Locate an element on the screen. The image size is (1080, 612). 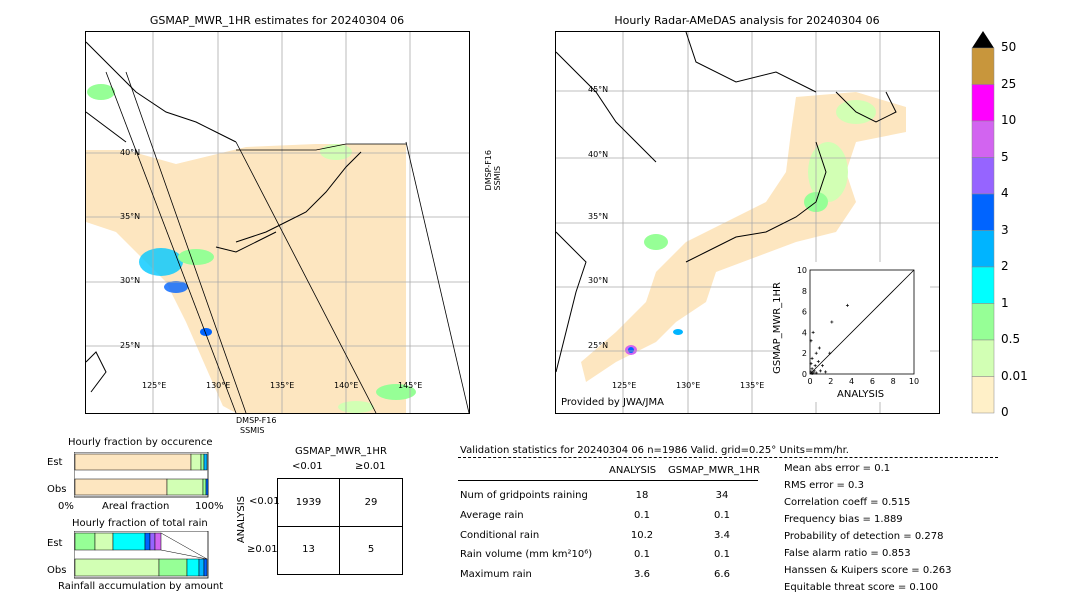
right-lat-label-30: 30°N is located at coordinates (598, 280).